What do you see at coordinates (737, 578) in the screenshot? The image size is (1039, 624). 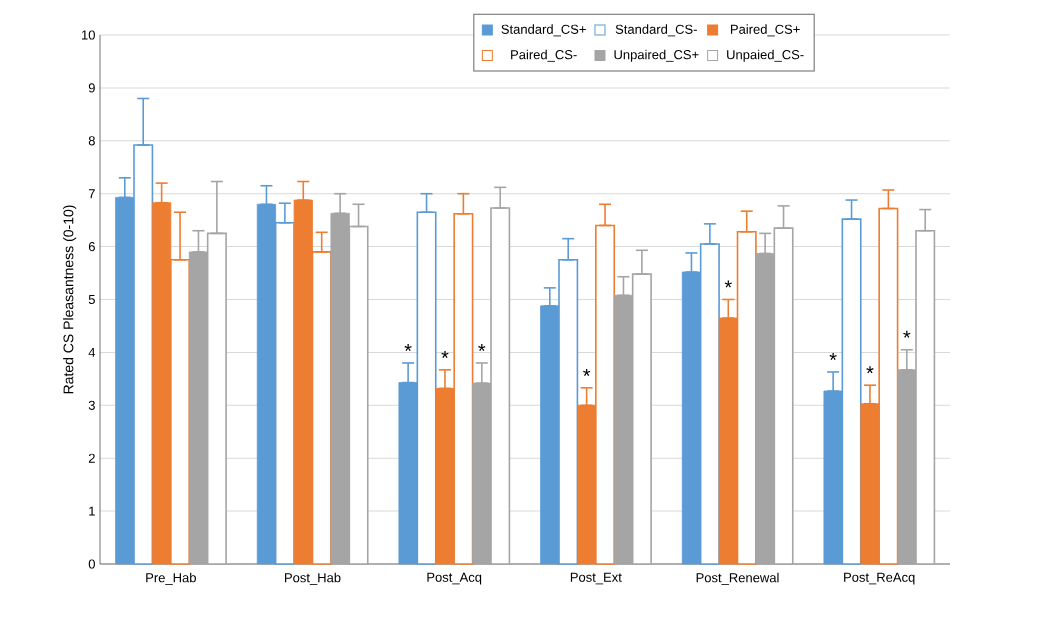 I see `x-tick-label: Post_Renewal` at bounding box center [737, 578].